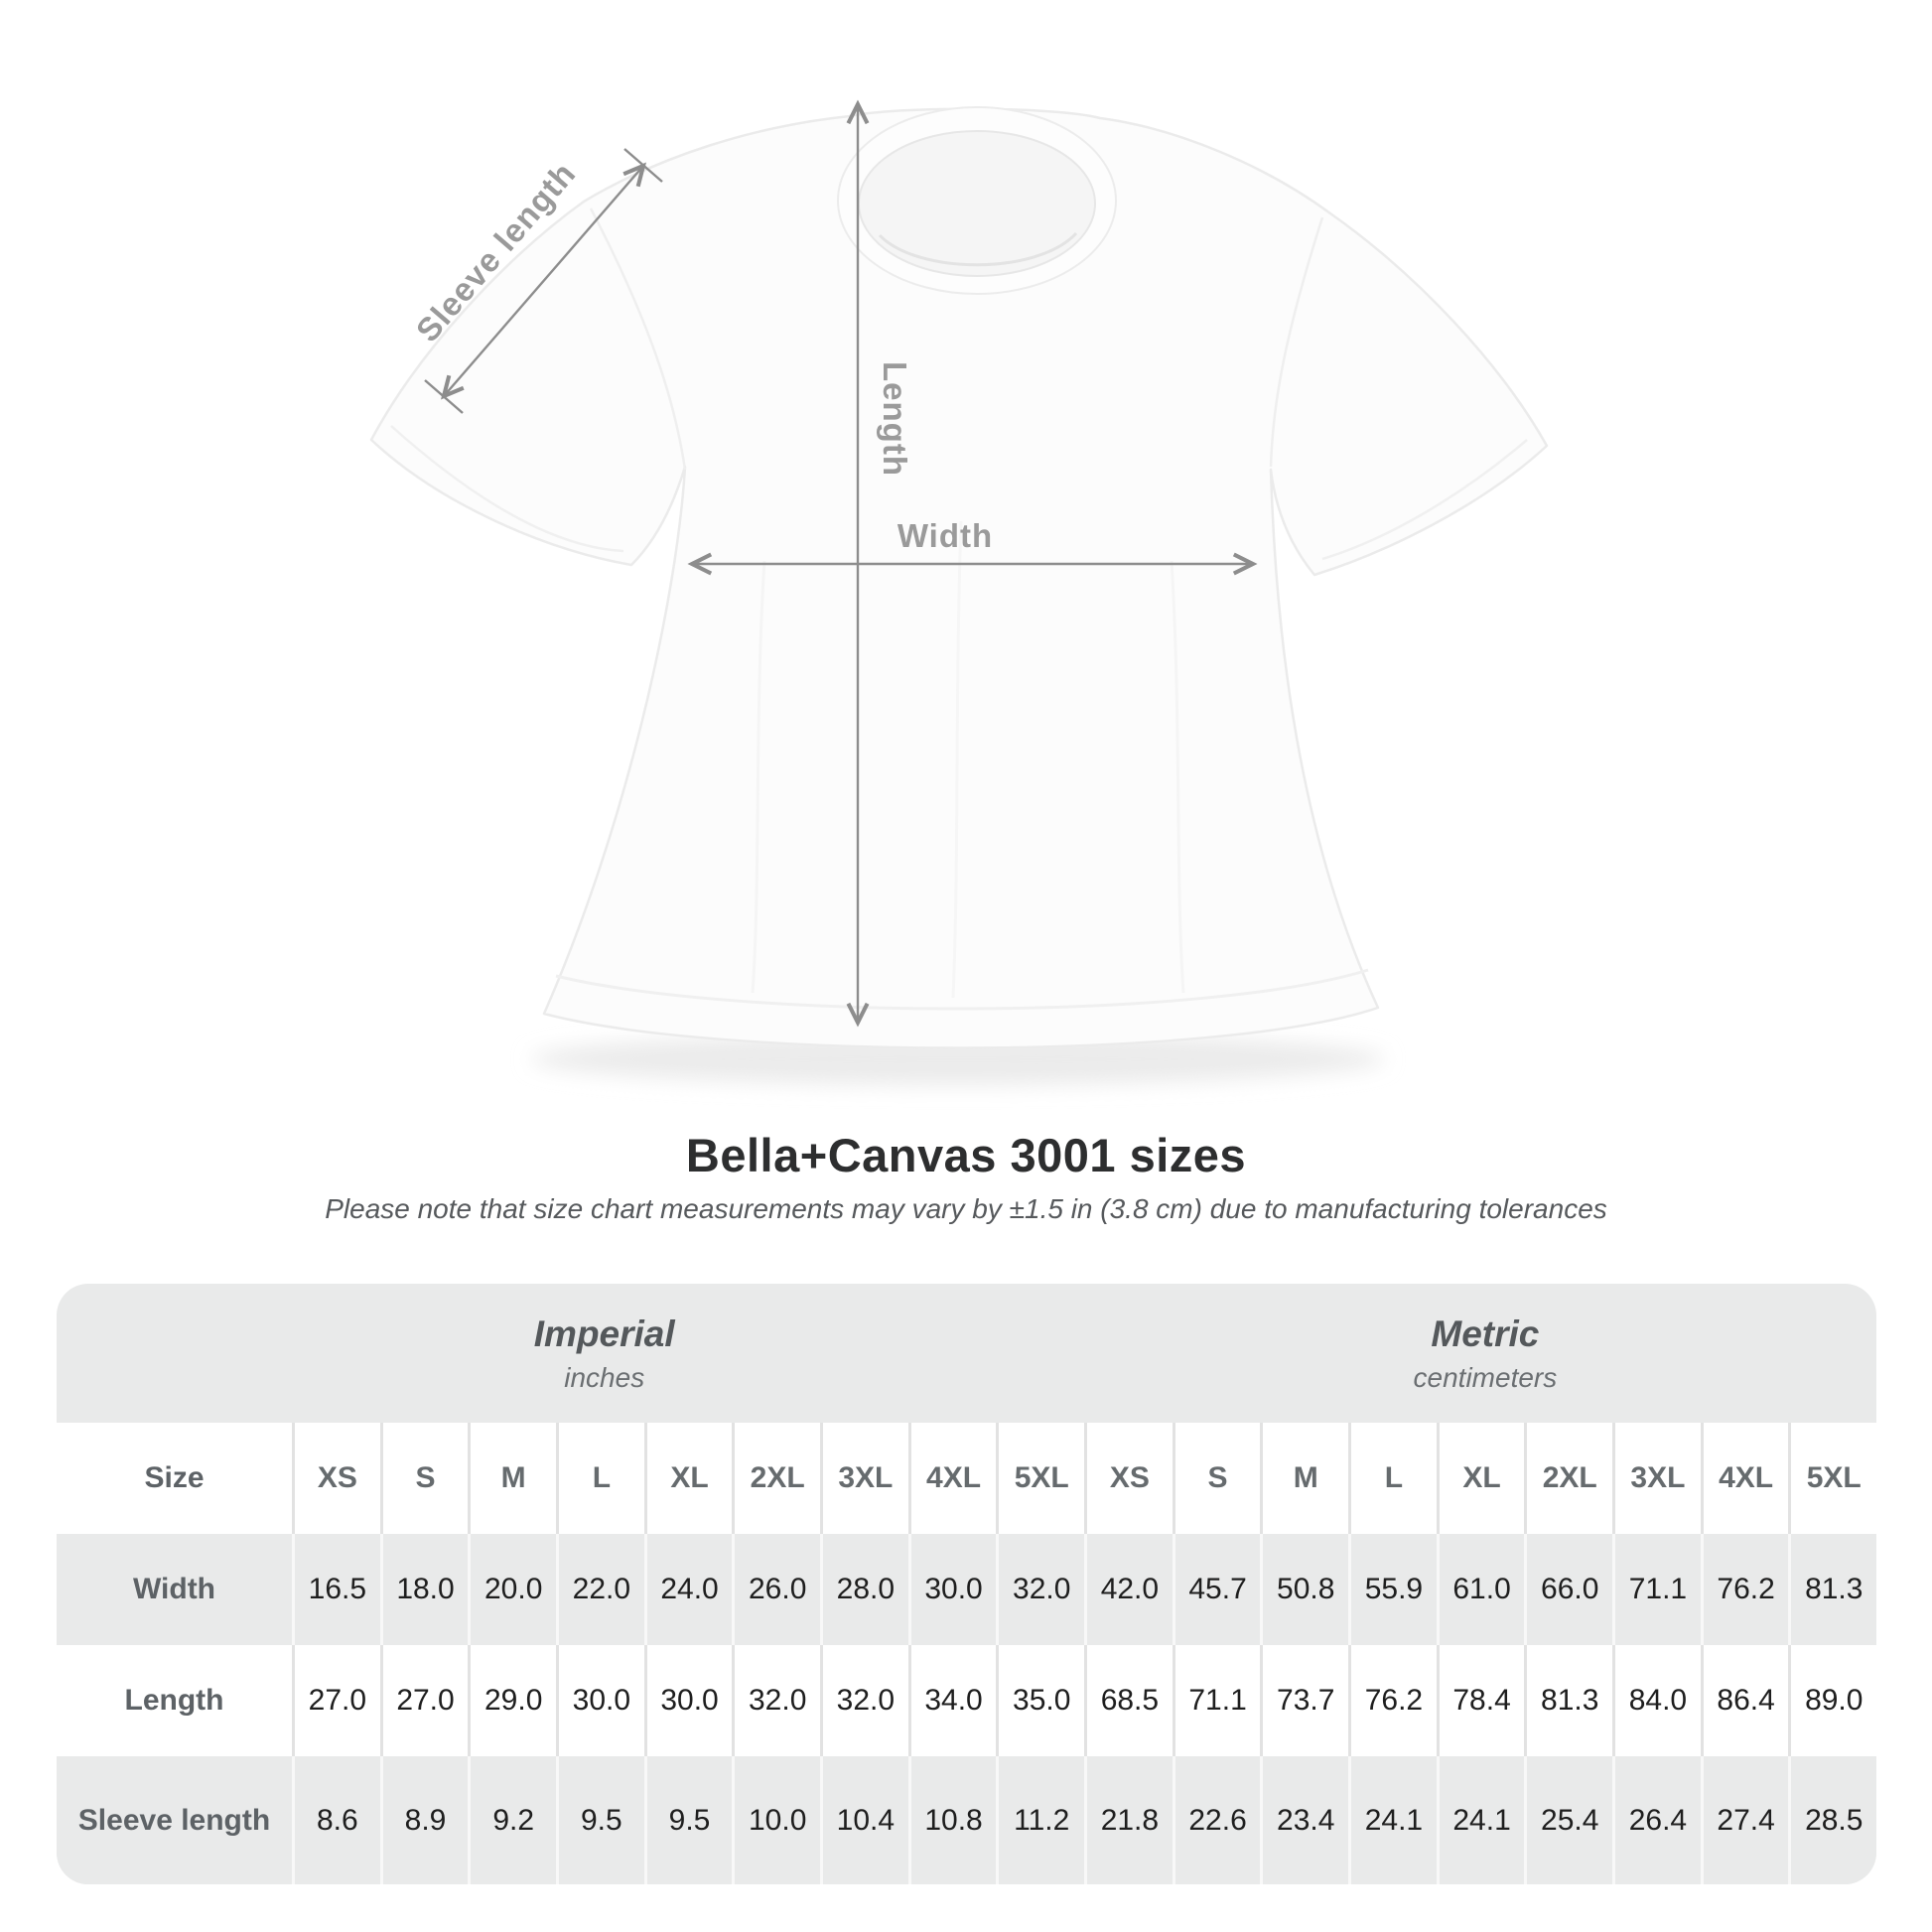 The height and width of the screenshot is (1932, 1932). What do you see at coordinates (864, 1820) in the screenshot?
I see `value-cell: 10.4` at bounding box center [864, 1820].